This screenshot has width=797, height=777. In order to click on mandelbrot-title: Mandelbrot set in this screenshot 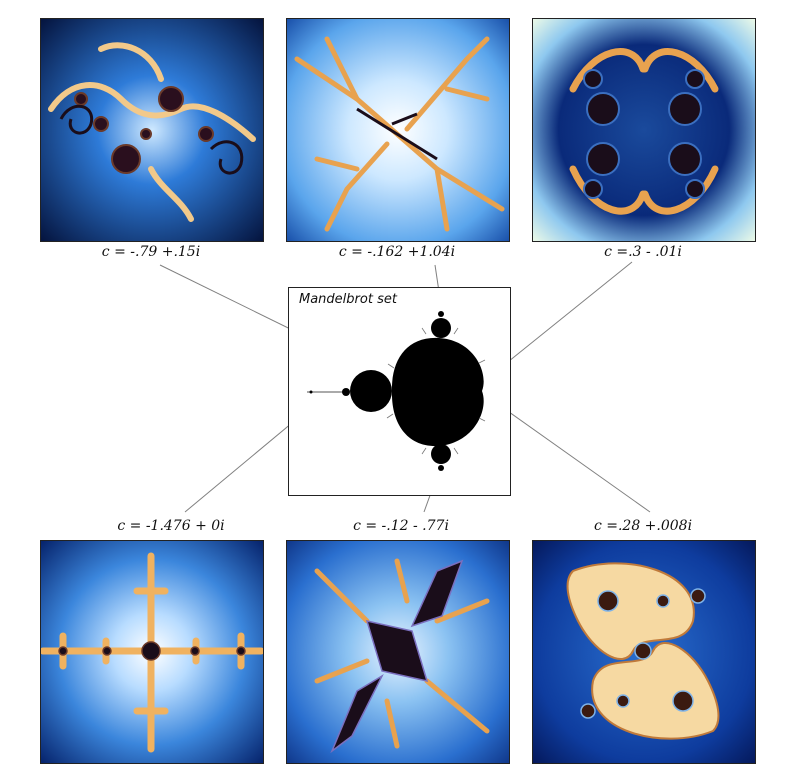, I will do `click(348, 299)`.